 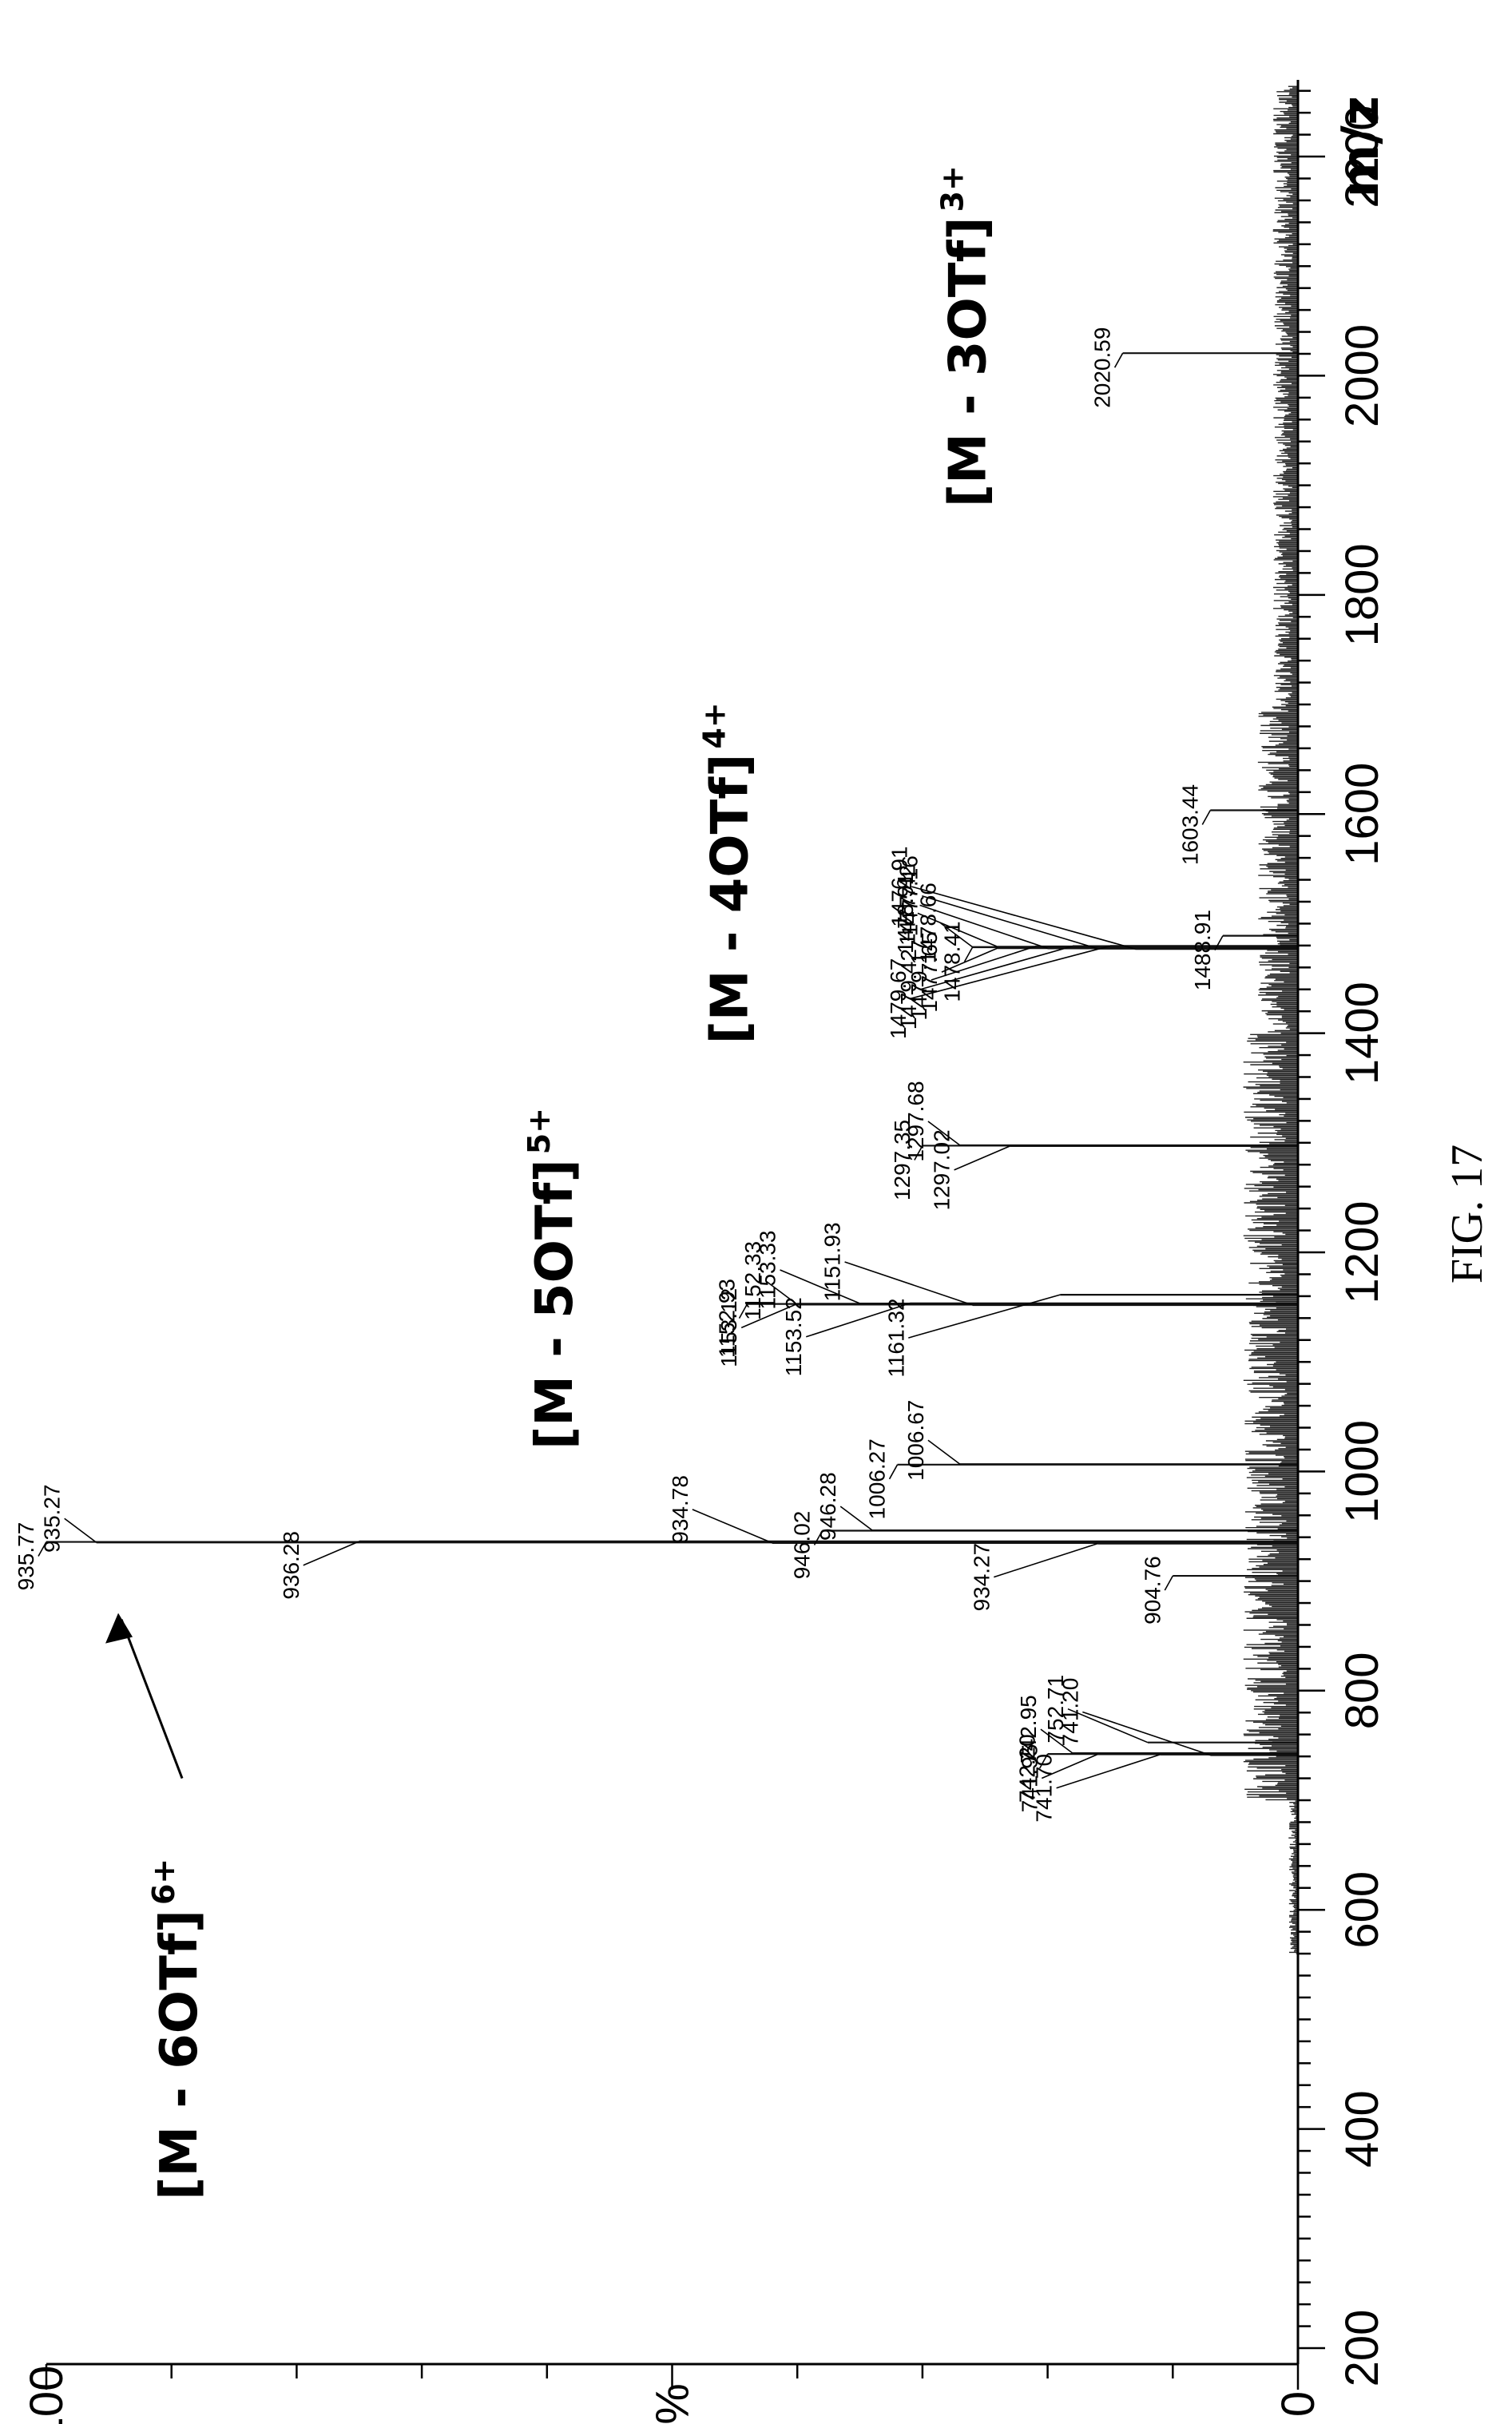 What do you see at coordinates (1362, 156) in the screenshot?
I see `x-tick-label: 2200` at bounding box center [1362, 156].